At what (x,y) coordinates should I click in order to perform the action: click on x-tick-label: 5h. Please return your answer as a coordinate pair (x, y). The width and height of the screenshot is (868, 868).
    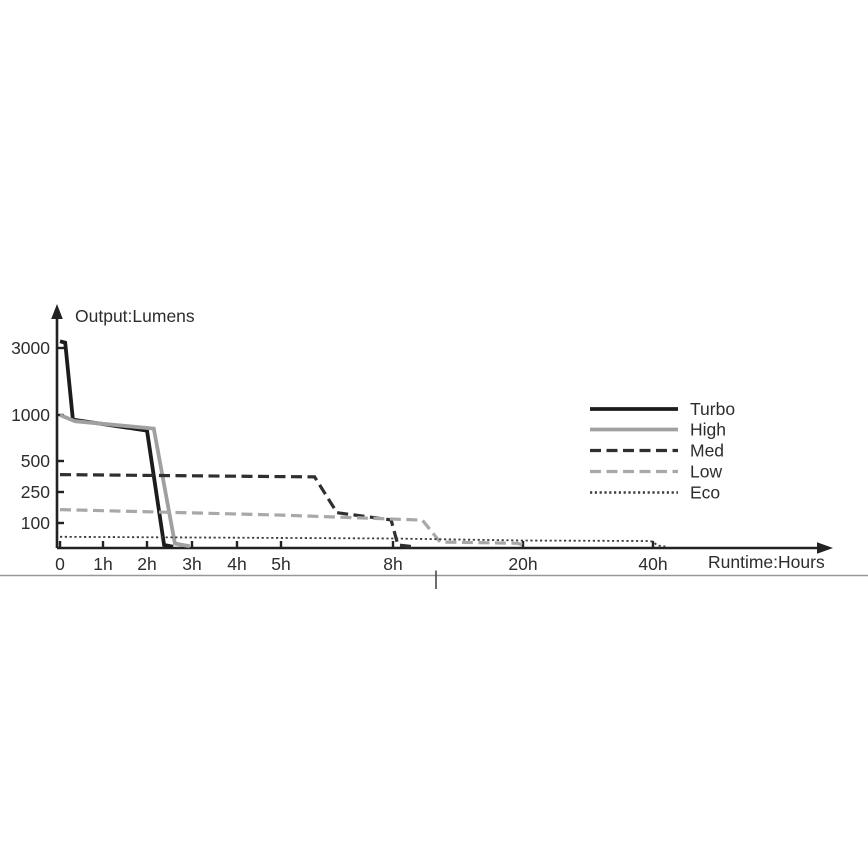
    Looking at the image, I should click on (280, 564).